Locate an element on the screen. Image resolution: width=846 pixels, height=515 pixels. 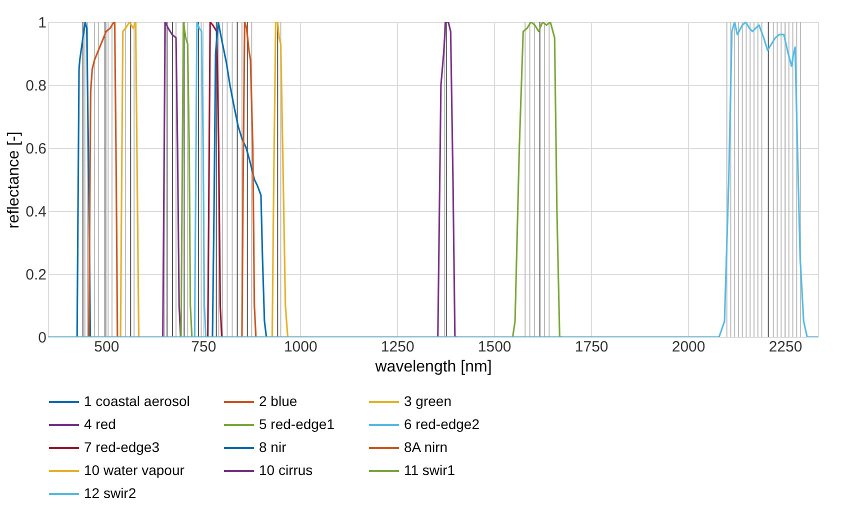
x-tick-label: 2250 is located at coordinates (785, 347).